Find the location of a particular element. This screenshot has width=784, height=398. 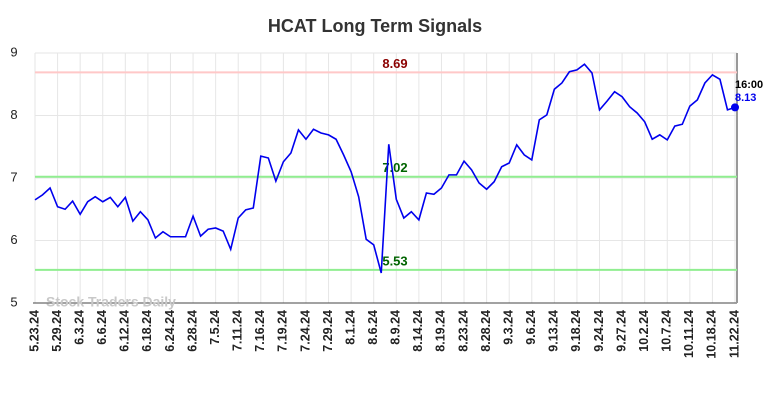

x-tick-label: 7.24.24 is located at coordinates (305, 331).